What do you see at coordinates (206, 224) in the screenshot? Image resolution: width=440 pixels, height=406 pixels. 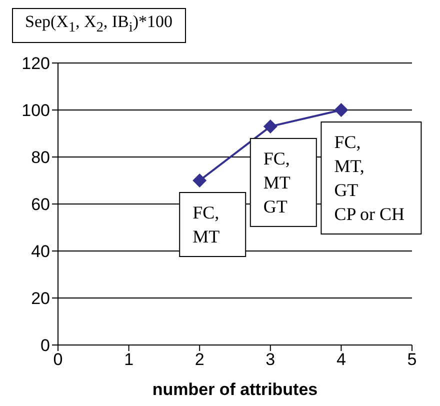 I see `annotation: FC, MT` at bounding box center [206, 224].